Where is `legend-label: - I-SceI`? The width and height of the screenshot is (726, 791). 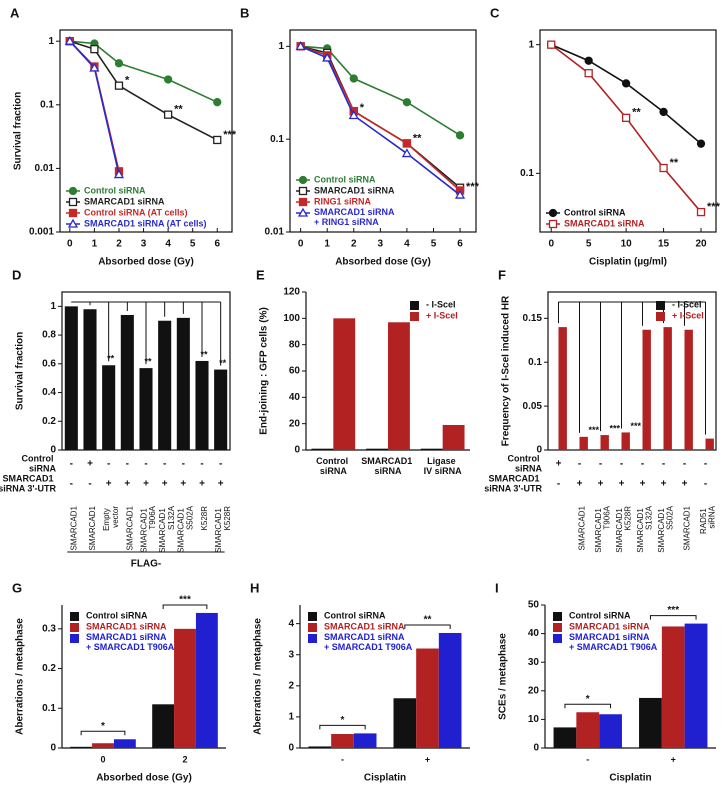
legend-label: - I-SceI is located at coordinates (441, 304).